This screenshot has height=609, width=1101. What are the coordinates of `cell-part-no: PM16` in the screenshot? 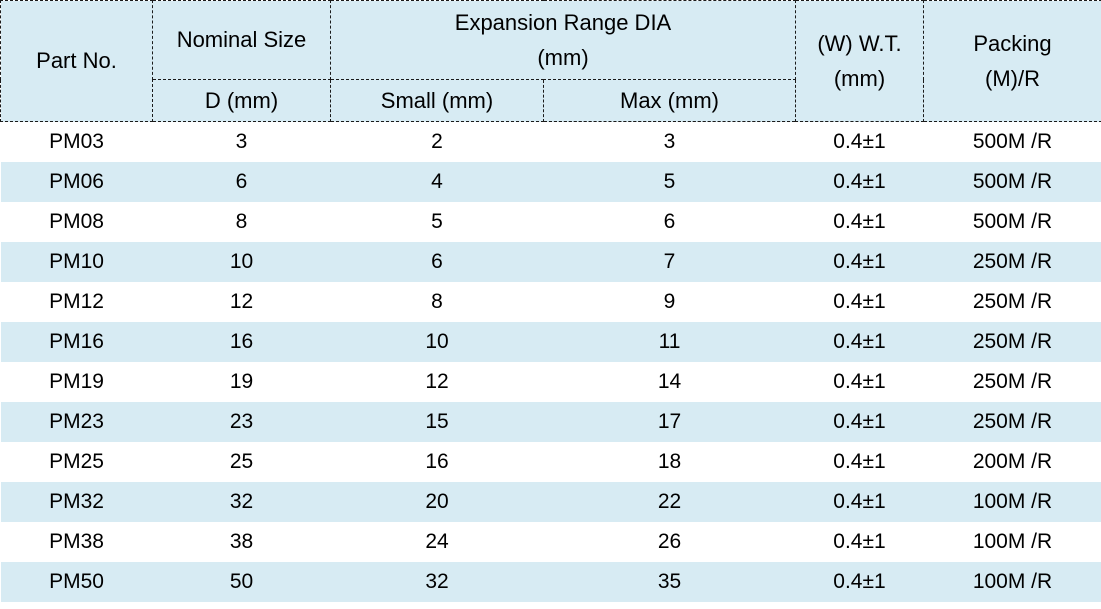 It's located at (76, 342).